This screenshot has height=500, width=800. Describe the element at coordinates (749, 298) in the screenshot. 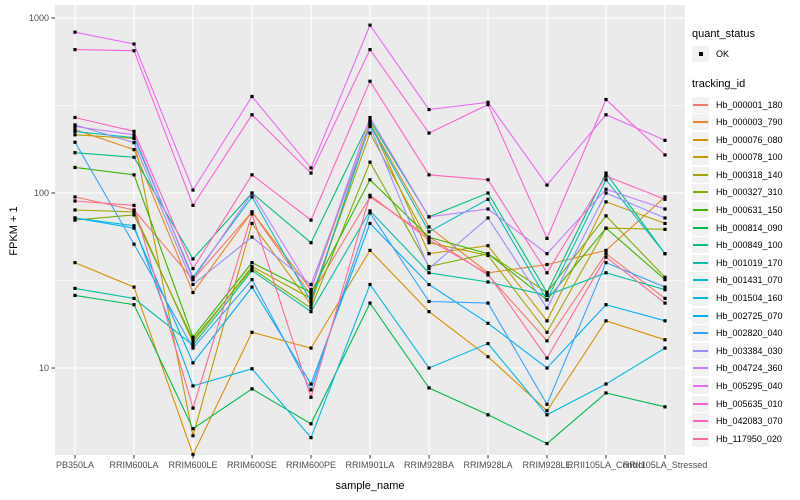

I see `legend-label: Hb_001504_160` at that location.